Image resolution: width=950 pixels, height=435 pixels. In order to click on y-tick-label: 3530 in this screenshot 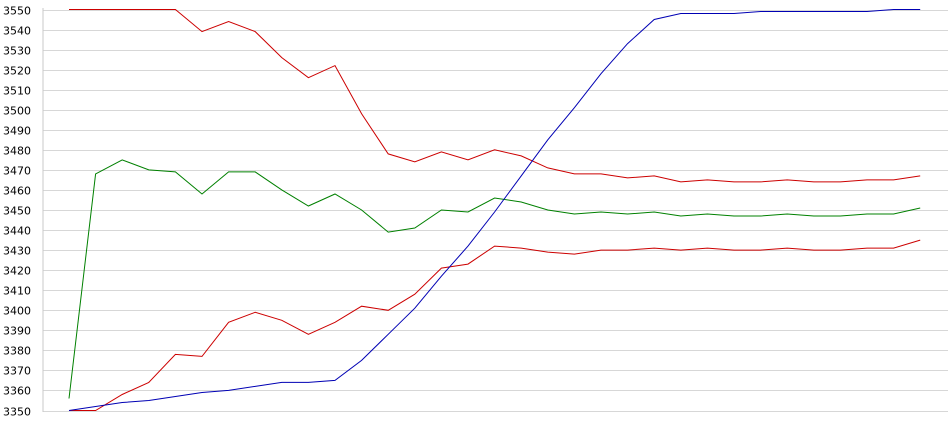, I will do `click(17, 51)`.